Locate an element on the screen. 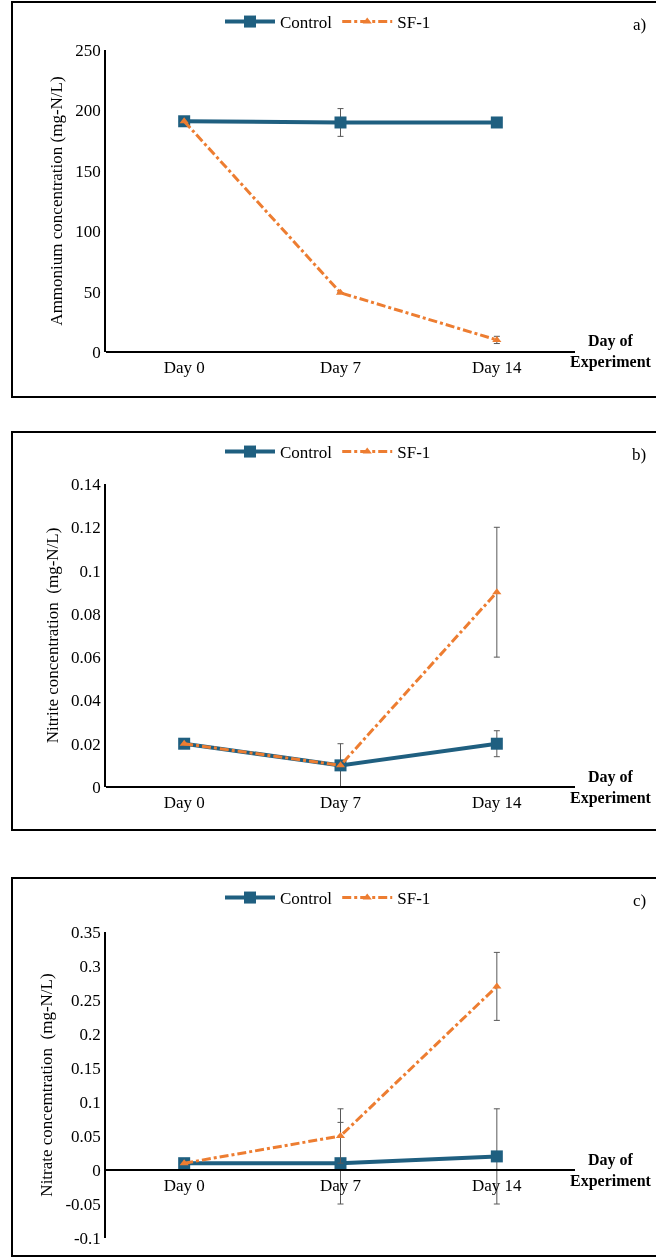 This screenshot has width=656, height=1258. y-tick-label: 0.04 is located at coordinates (86, 701).